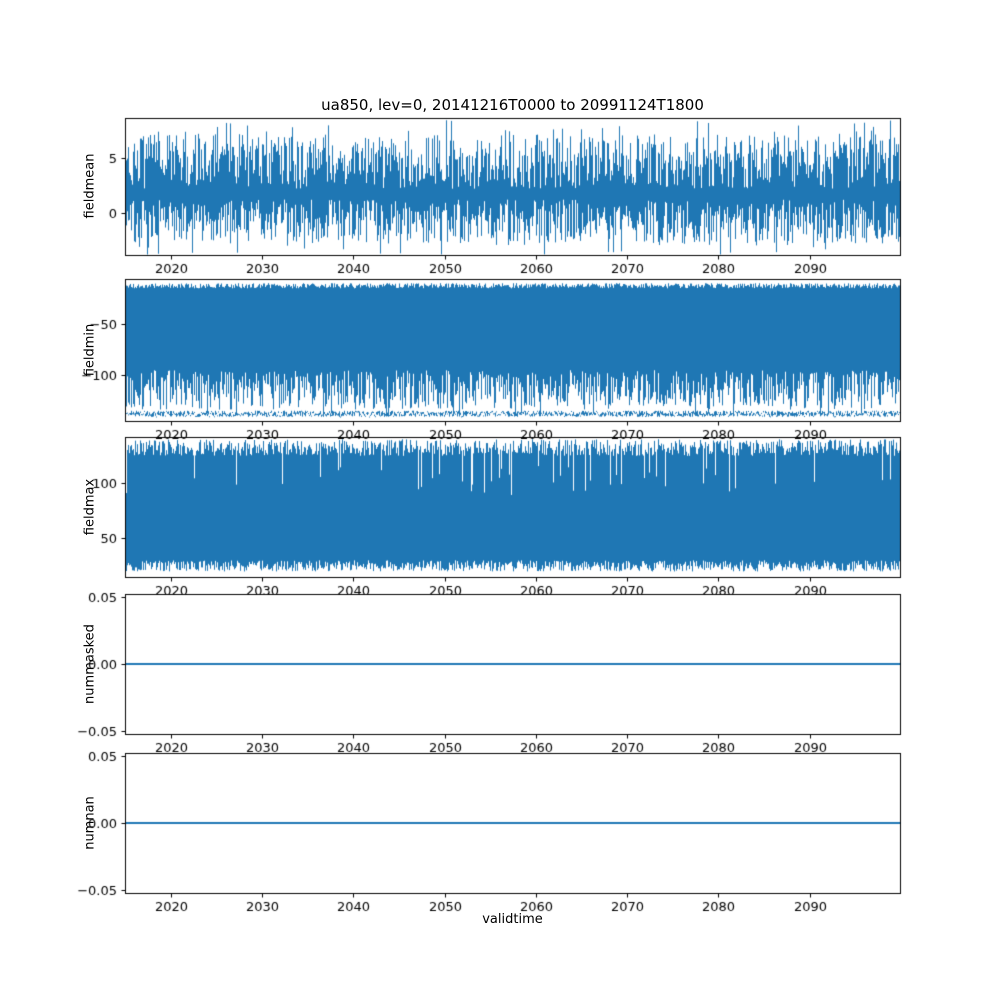 The image size is (1000, 1000). What do you see at coordinates (90, 823) in the screenshot?
I see `ylabel-numnan: numnan` at bounding box center [90, 823].